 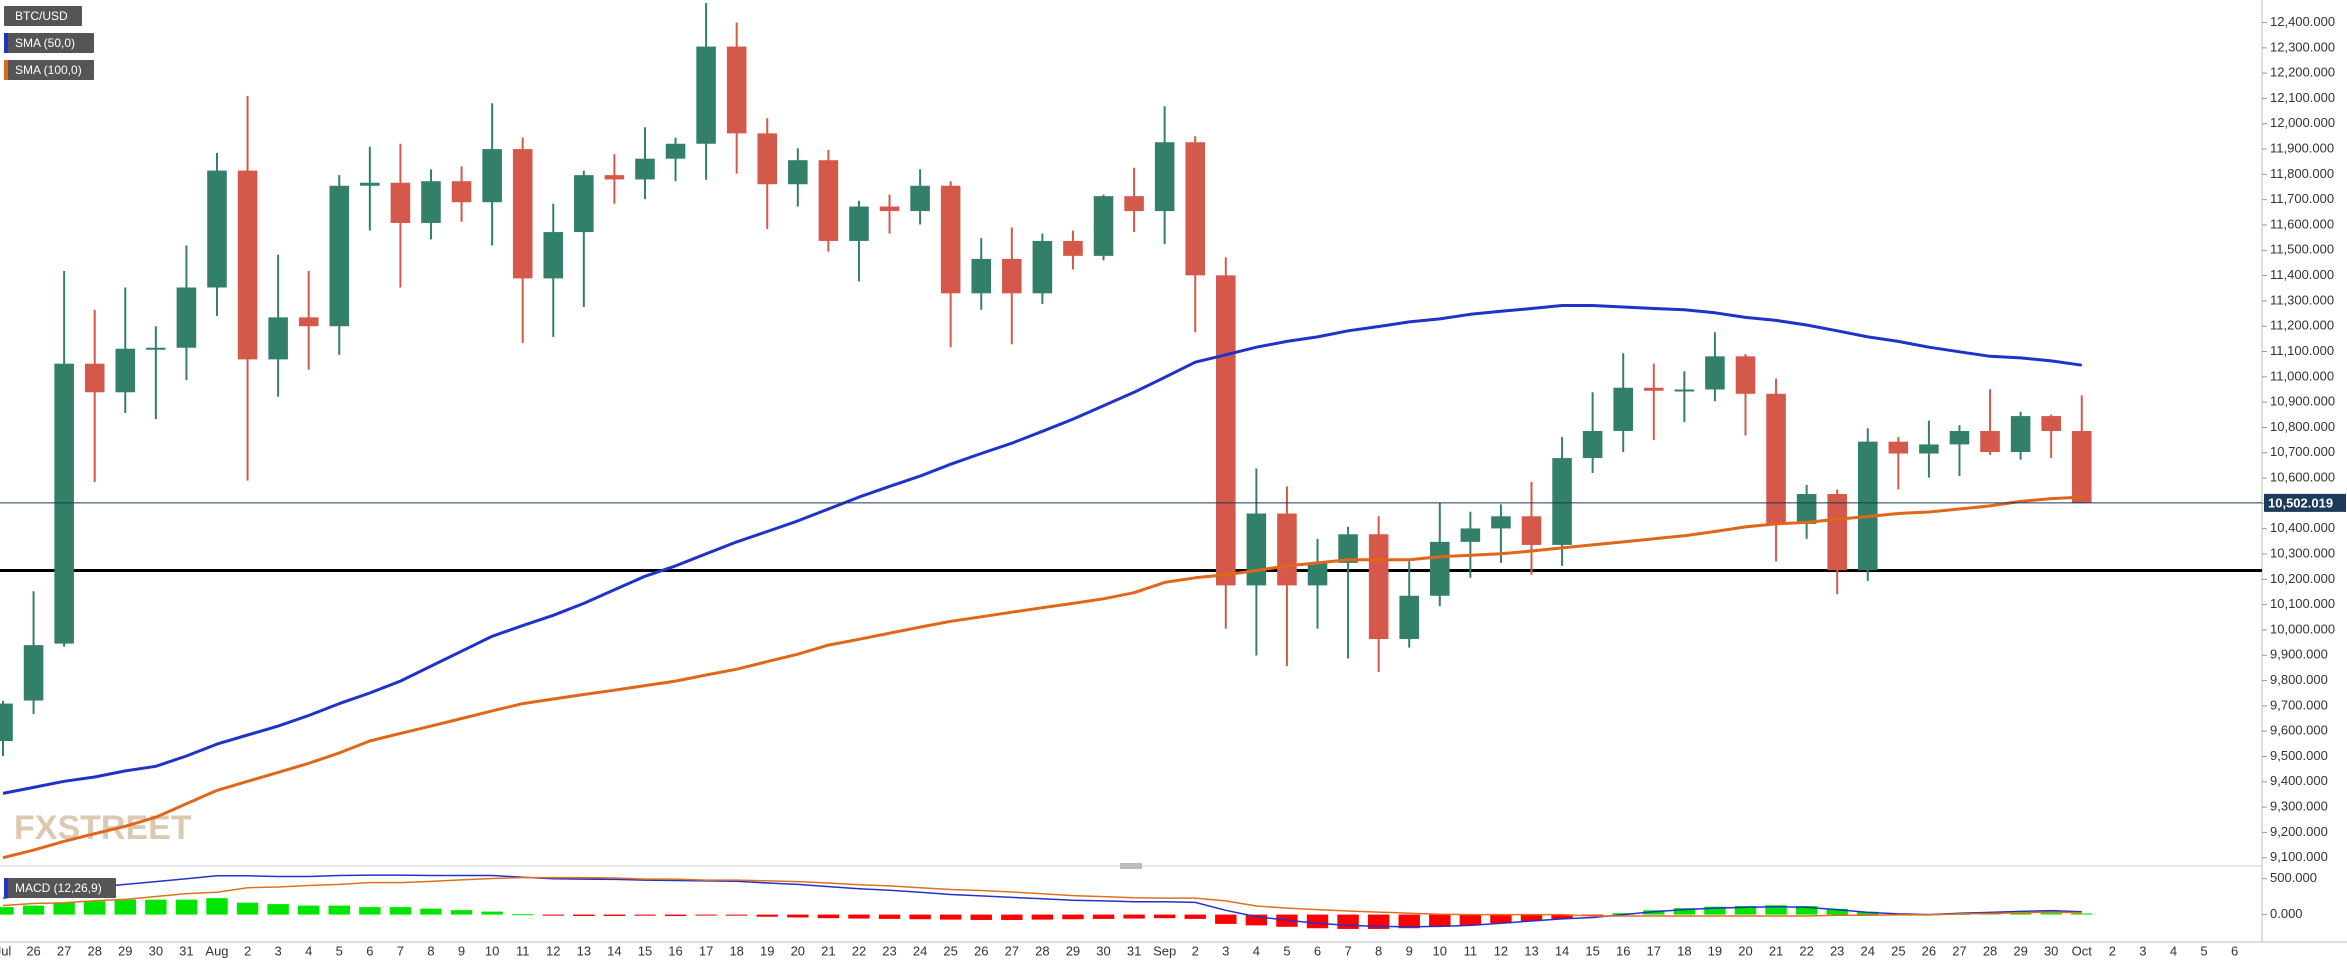 What do you see at coordinates (1256, 950) in the screenshot?
I see `x-tick-label: 4` at bounding box center [1256, 950].